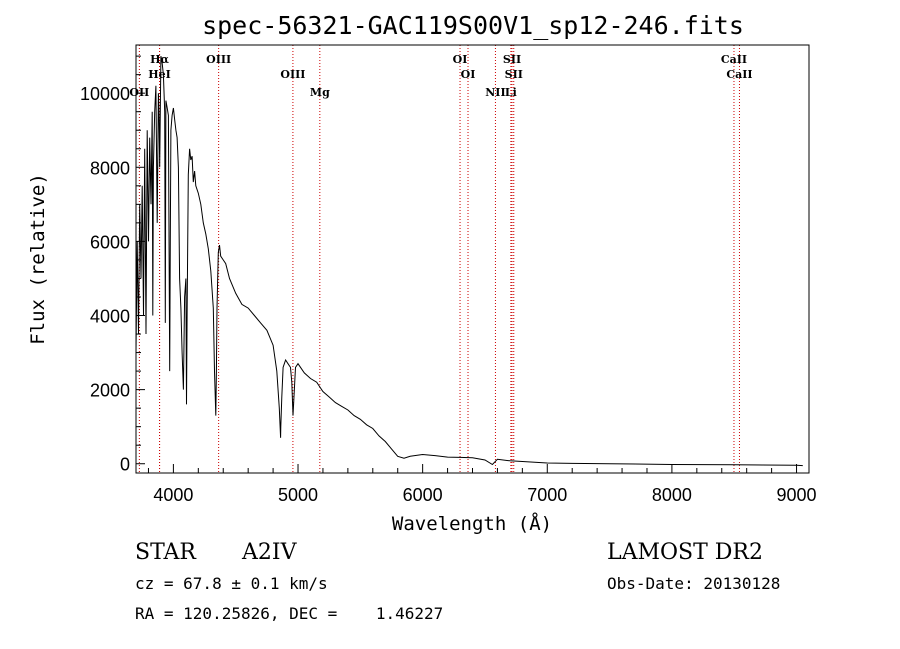 This screenshot has height=649, width=900. What do you see at coordinates (472, 523) in the screenshot?
I see `x-axis-label: Wavelength (Å)` at bounding box center [472, 523].